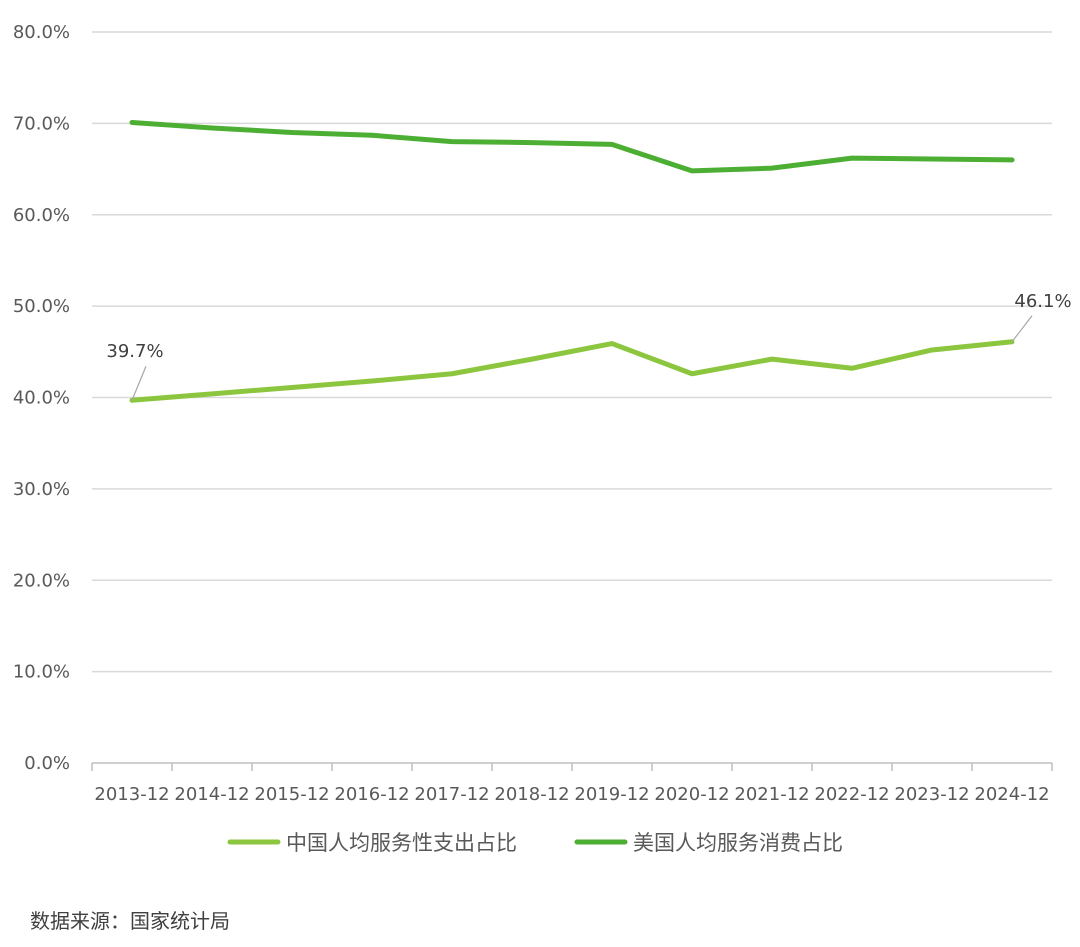  What do you see at coordinates (371, 794) in the screenshot?
I see `x-tick-label: 2016-12` at bounding box center [371, 794].